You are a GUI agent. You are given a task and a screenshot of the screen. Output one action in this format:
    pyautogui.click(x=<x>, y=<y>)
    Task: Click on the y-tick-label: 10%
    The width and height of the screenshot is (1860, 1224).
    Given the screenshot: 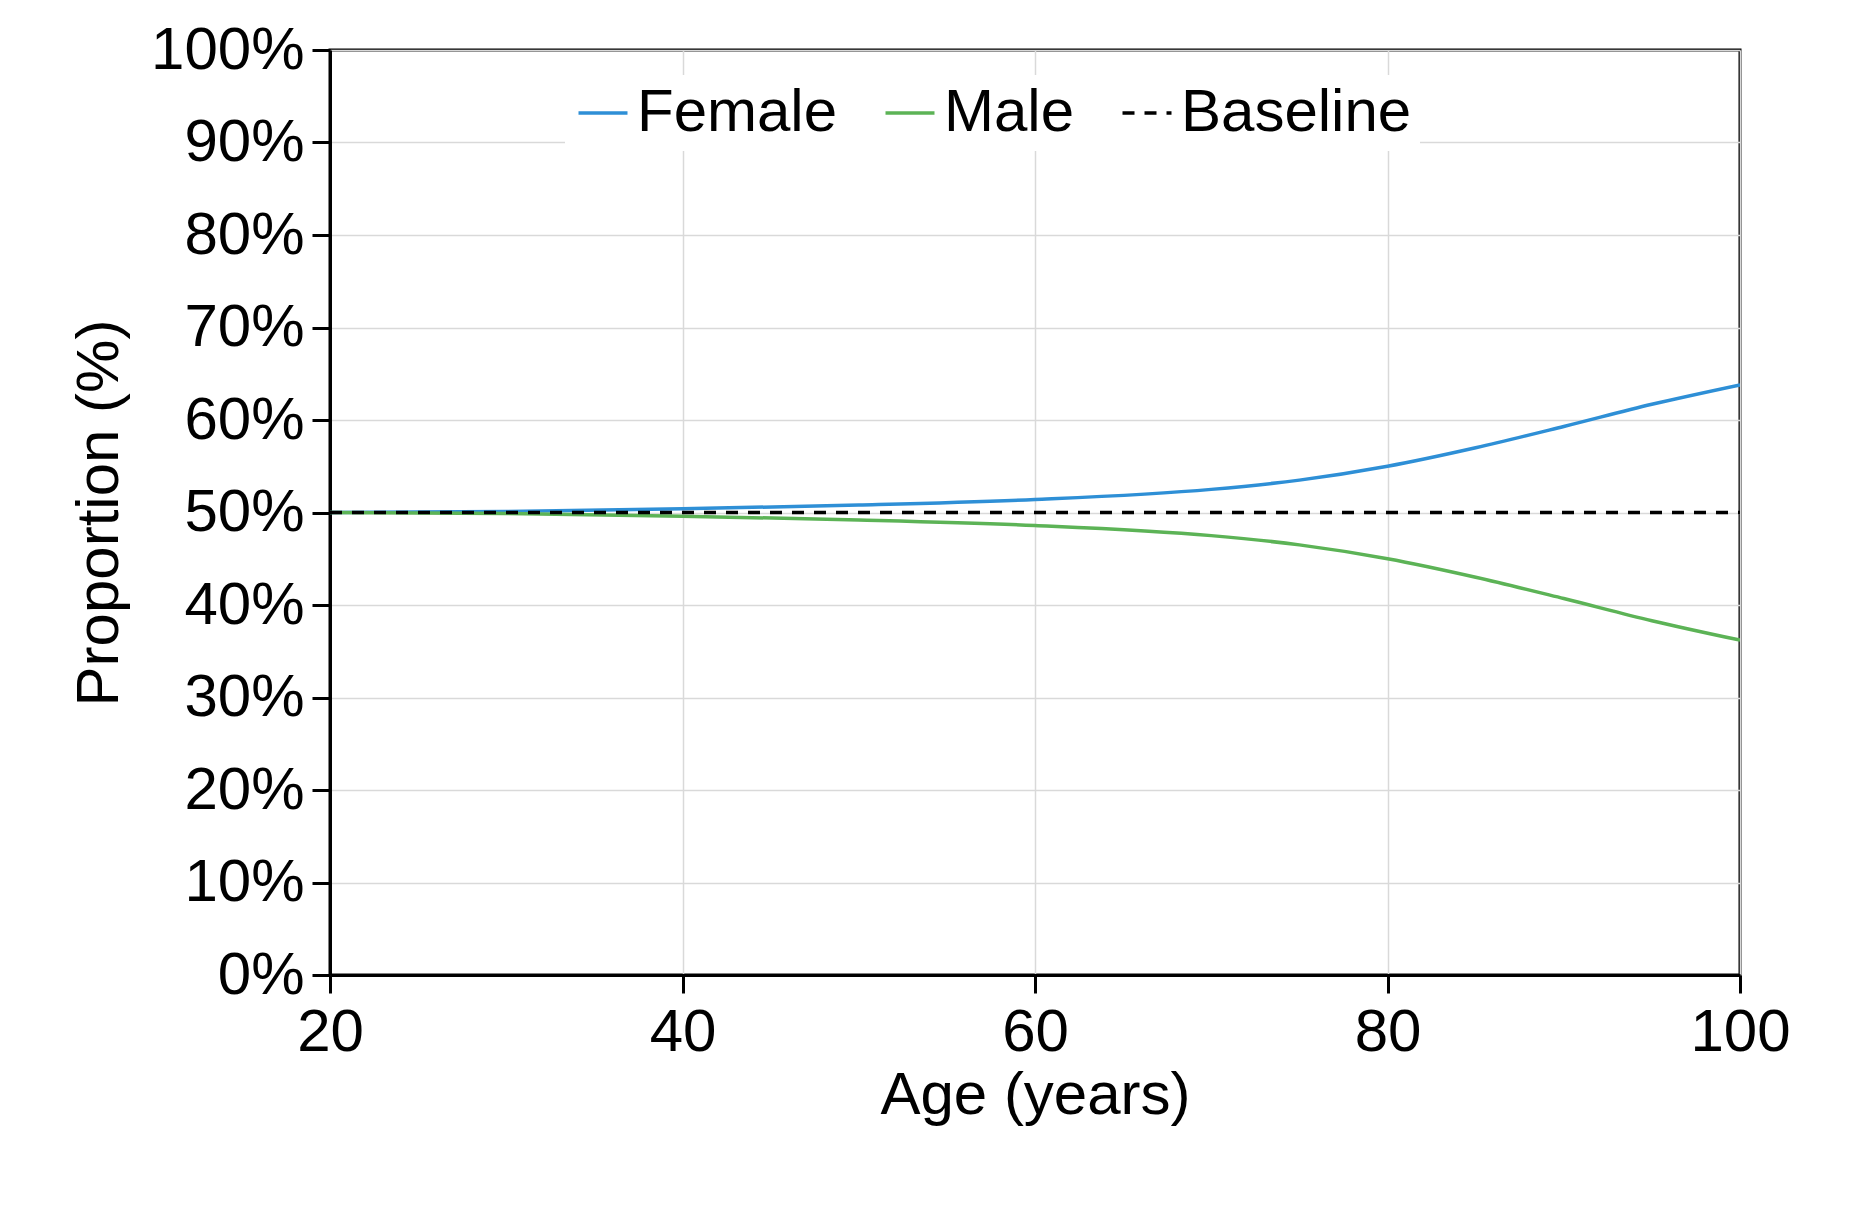 What is the action you would take?
    pyautogui.click(x=244, y=880)
    